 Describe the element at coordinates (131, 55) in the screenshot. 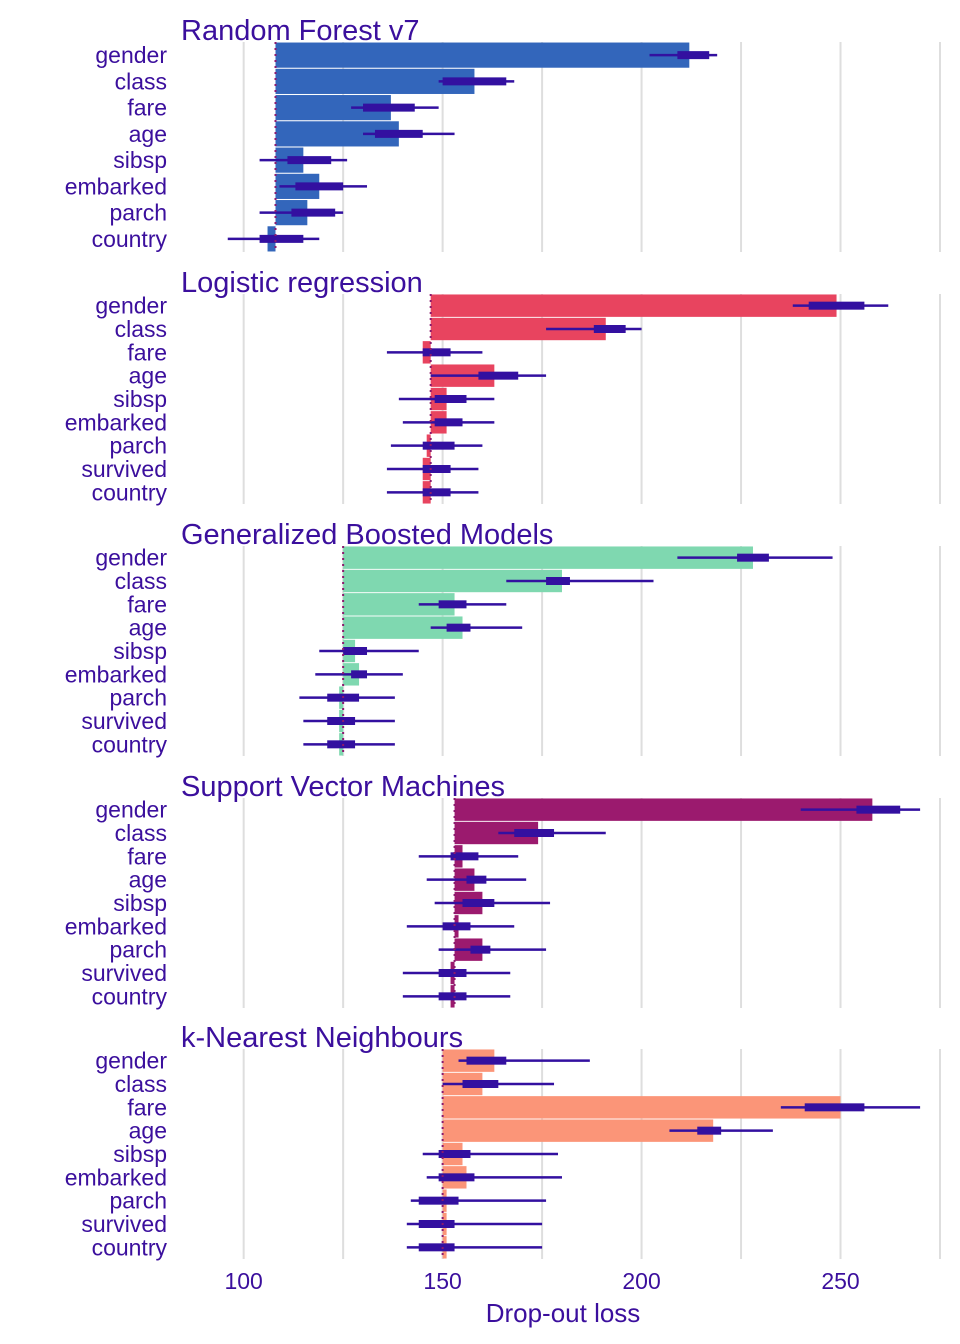

I see `category-label: gender` at that location.